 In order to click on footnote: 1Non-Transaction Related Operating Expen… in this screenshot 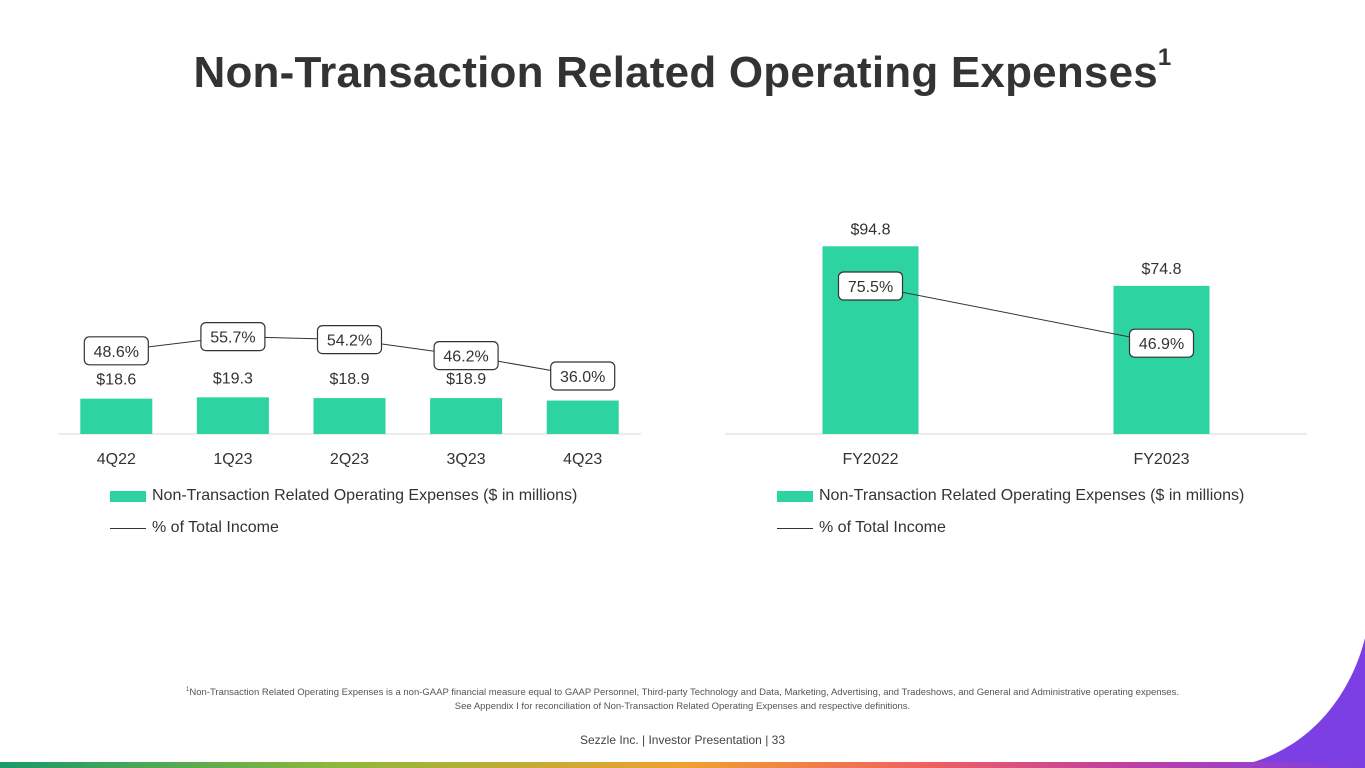, I will do `click(682, 698)`.